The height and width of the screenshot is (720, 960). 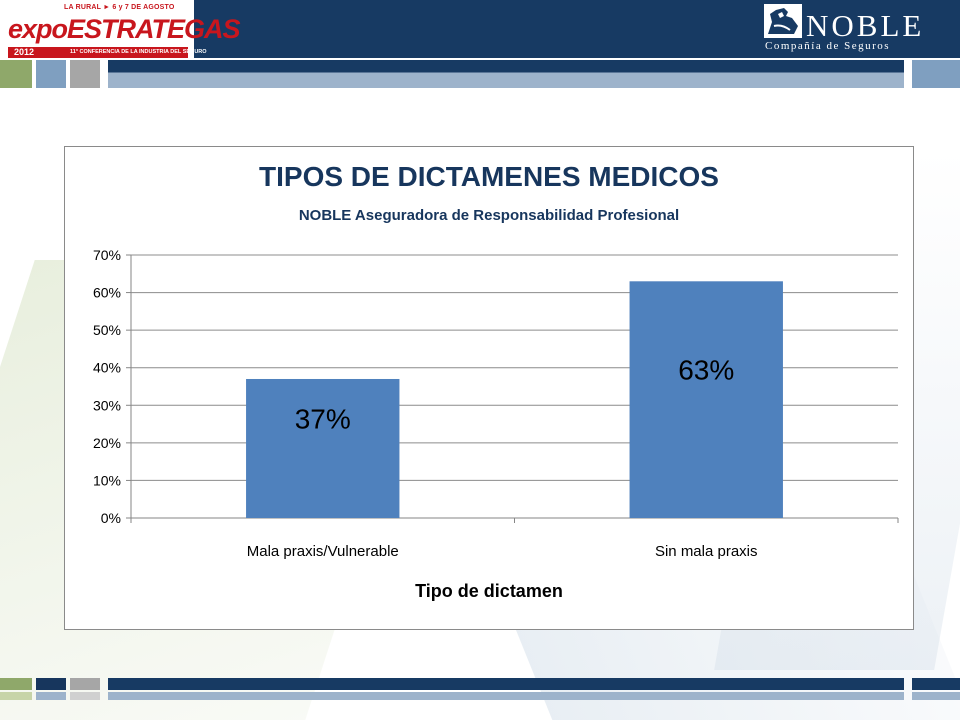 I want to click on y-tick-label: 70%, so click(x=107, y=255).